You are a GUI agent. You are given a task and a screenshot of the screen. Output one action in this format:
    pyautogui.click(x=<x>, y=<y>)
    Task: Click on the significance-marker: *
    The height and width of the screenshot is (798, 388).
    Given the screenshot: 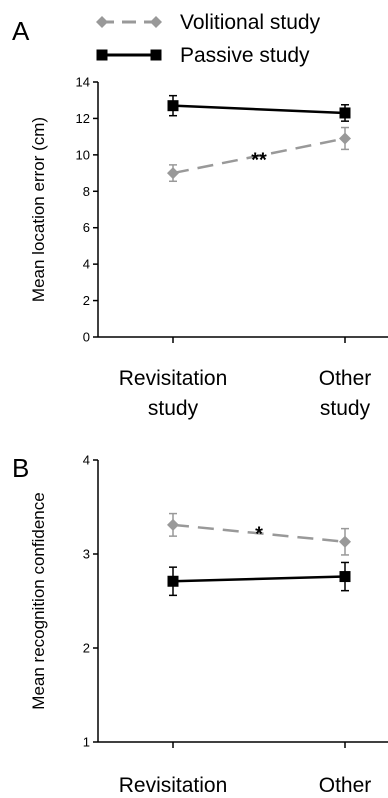 What is the action you would take?
    pyautogui.click(x=259, y=534)
    